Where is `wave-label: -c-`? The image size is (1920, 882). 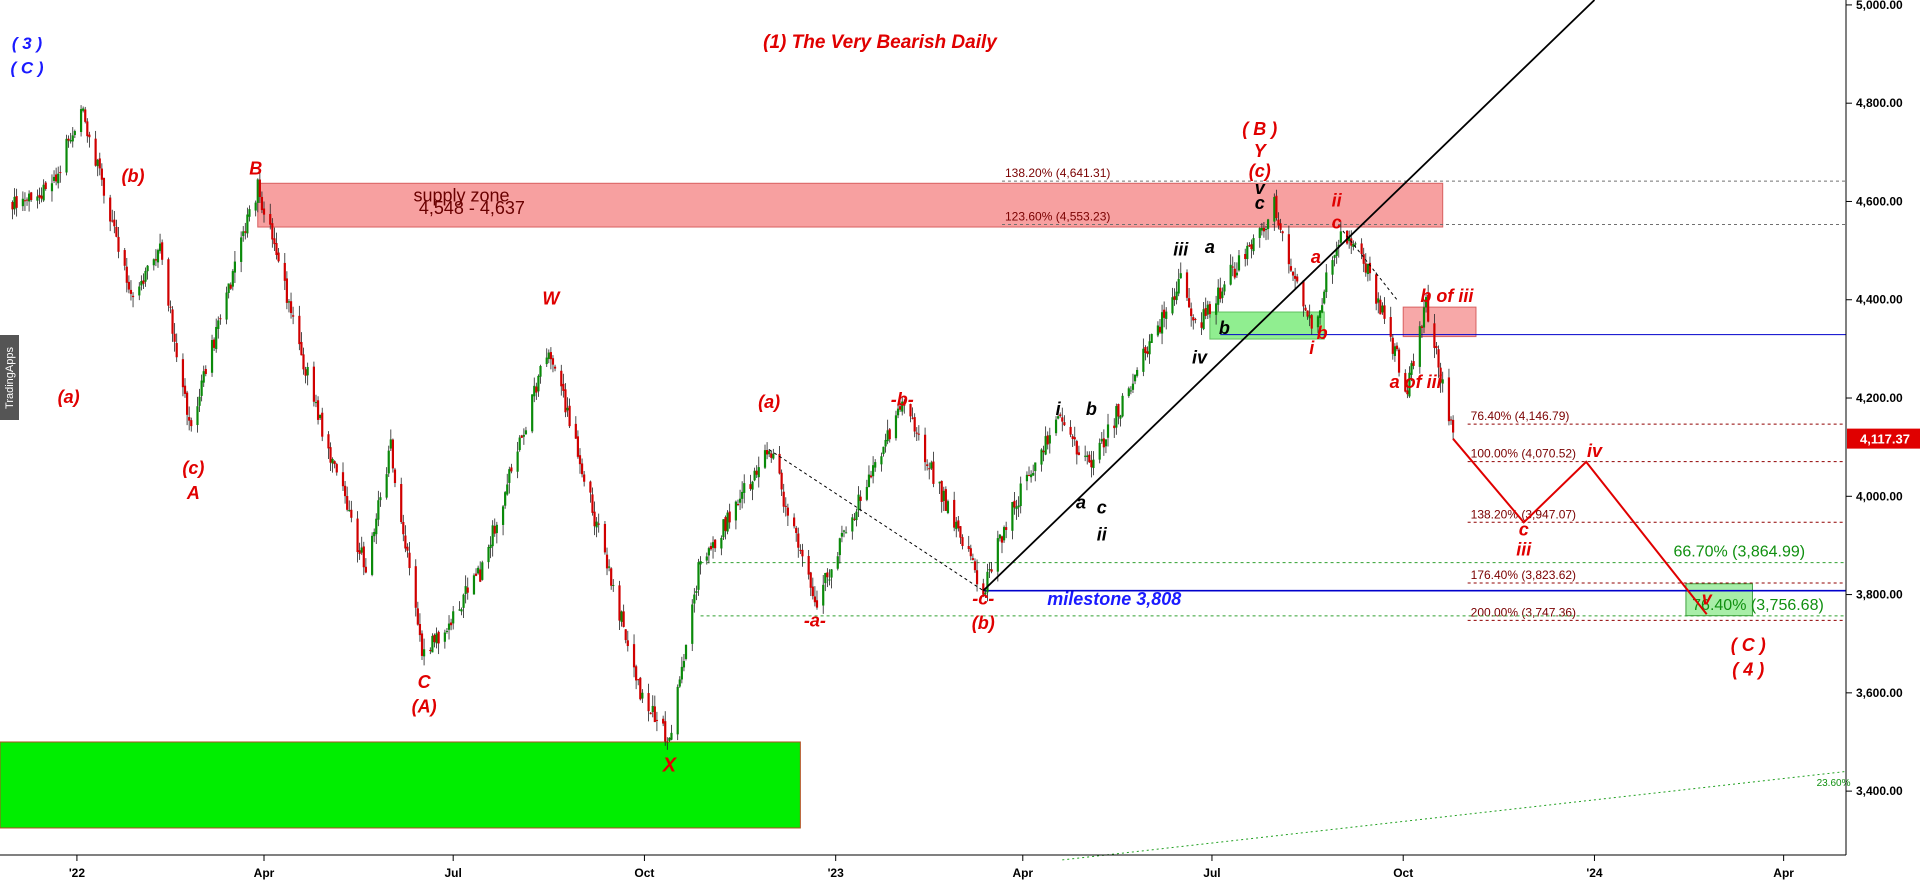 wave-label: -c- is located at coordinates (983, 598).